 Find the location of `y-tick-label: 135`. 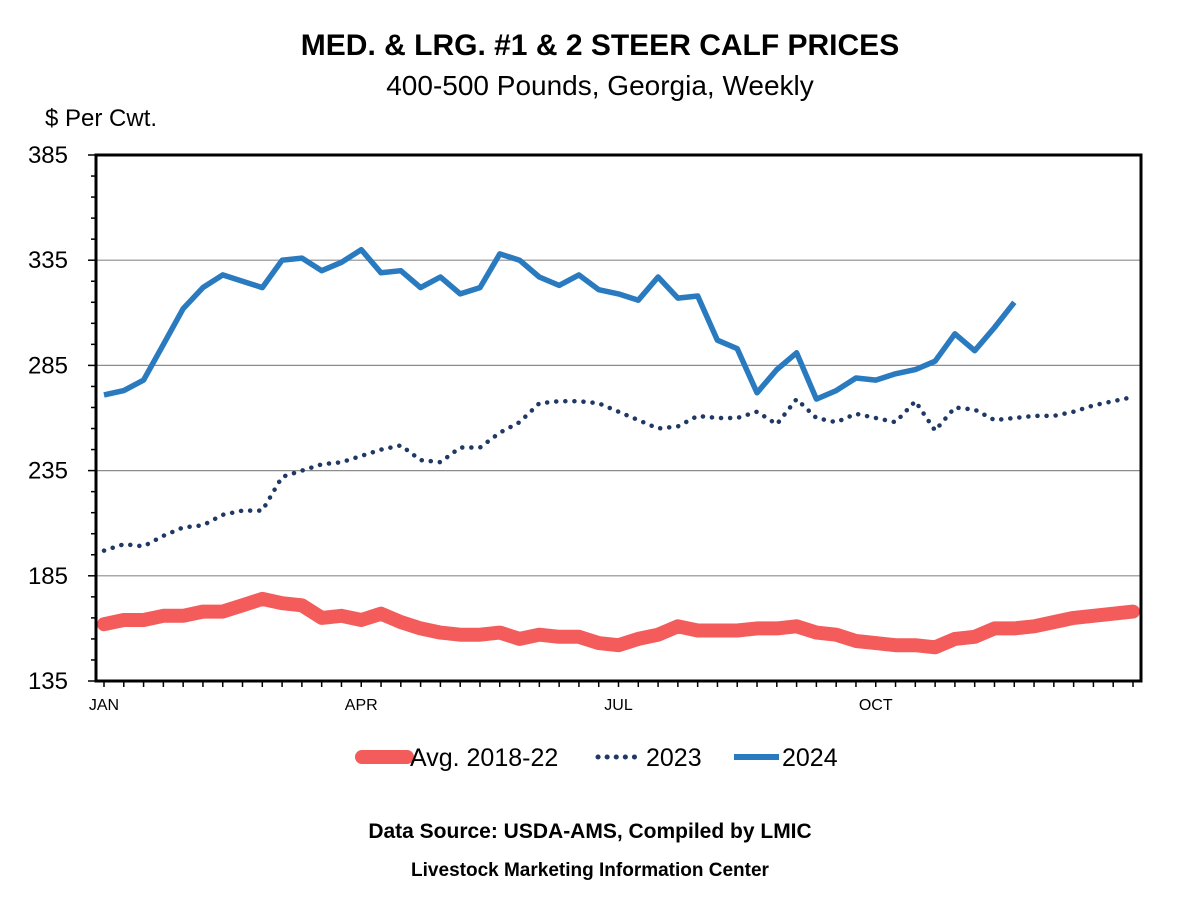

y-tick-label: 135 is located at coordinates (48, 681).